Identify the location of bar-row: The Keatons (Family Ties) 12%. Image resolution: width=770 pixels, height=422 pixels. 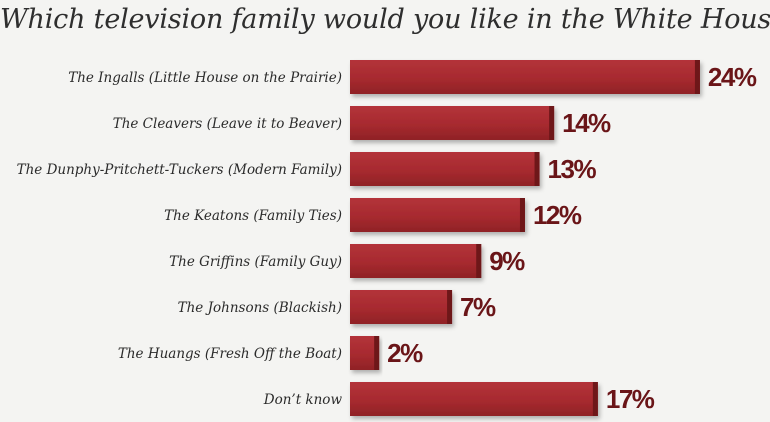
(373, 215).